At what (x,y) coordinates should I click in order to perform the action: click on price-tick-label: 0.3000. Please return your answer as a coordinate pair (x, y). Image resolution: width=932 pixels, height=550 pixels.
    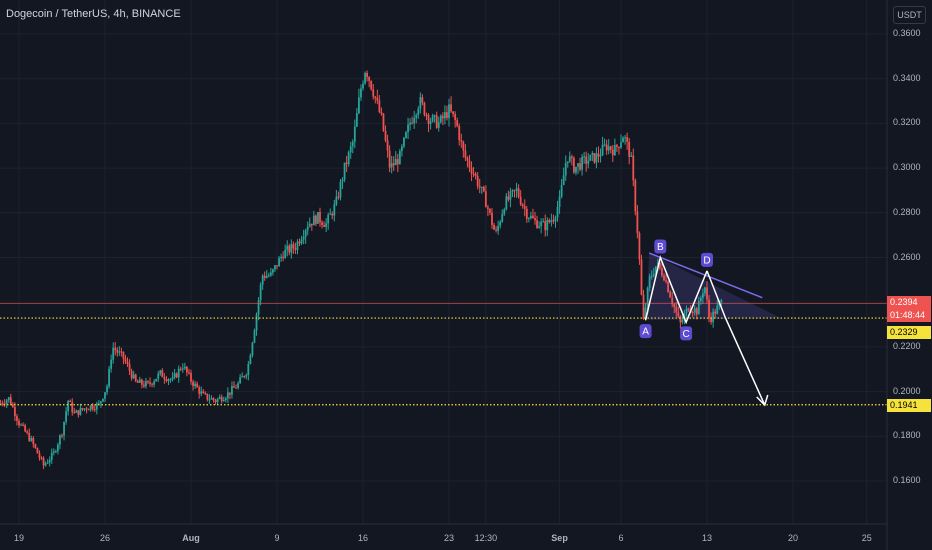
    Looking at the image, I should click on (907, 167).